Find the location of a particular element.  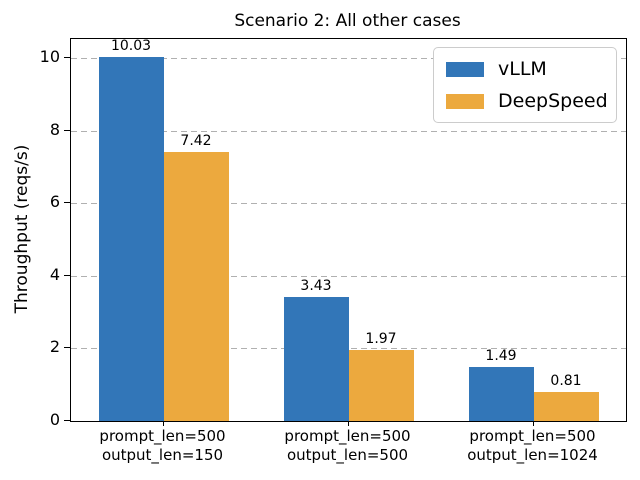

y-tick-label-2: 2 is located at coordinates (54, 347).